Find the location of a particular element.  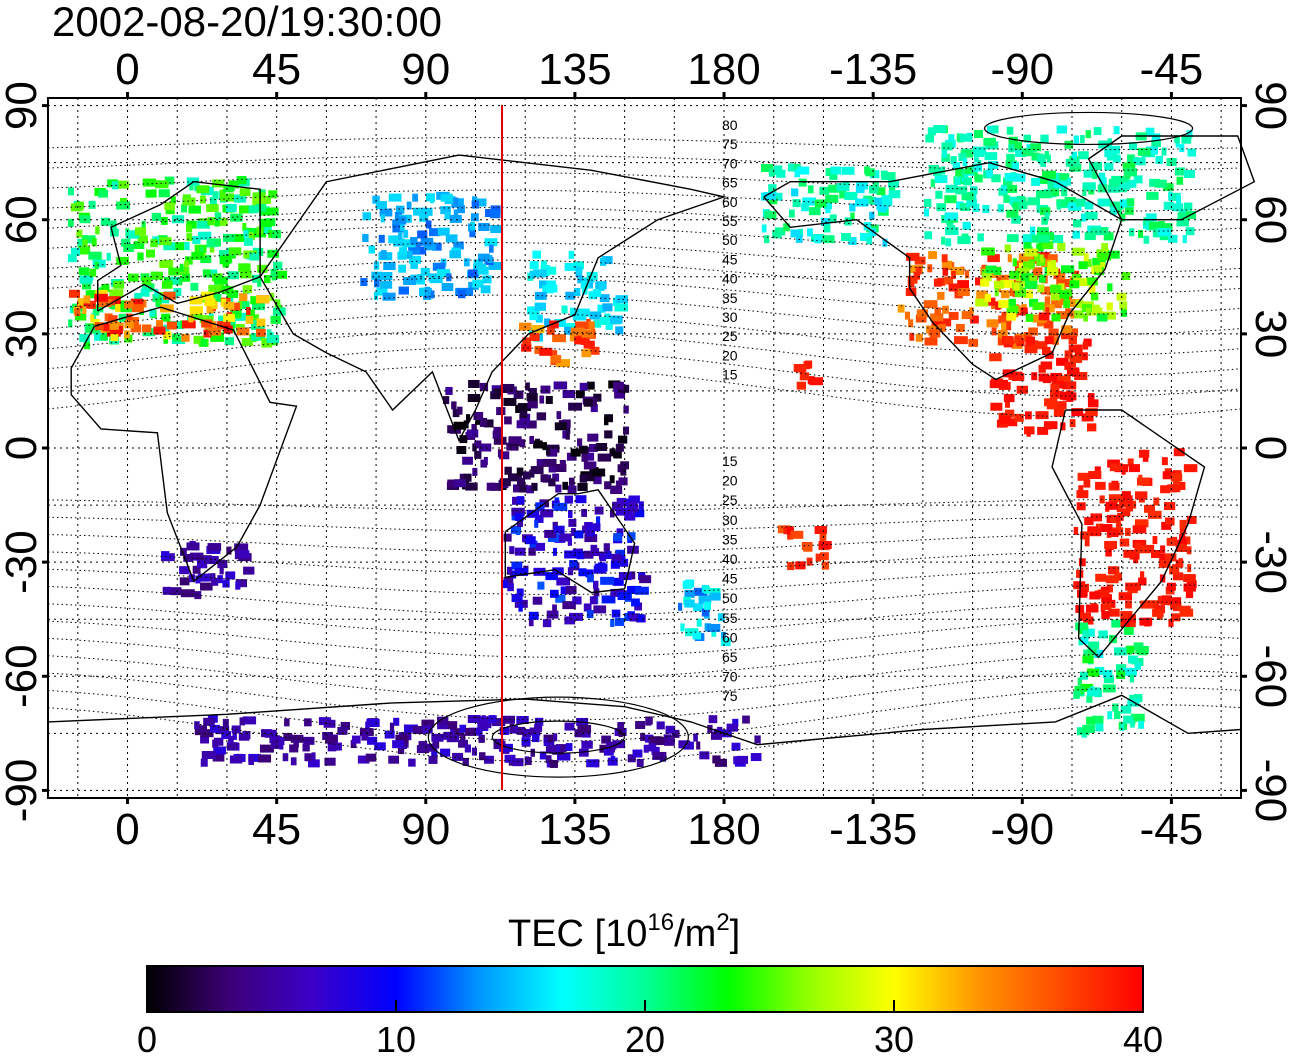

contour-north is located at coordinates (644, 276).